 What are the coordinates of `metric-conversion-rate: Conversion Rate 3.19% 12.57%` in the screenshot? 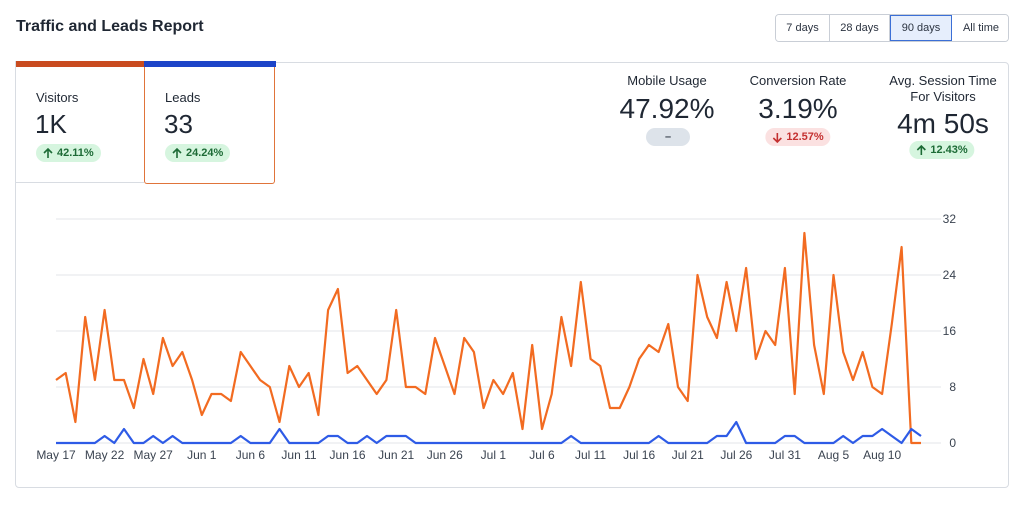 It's located at (798, 110).